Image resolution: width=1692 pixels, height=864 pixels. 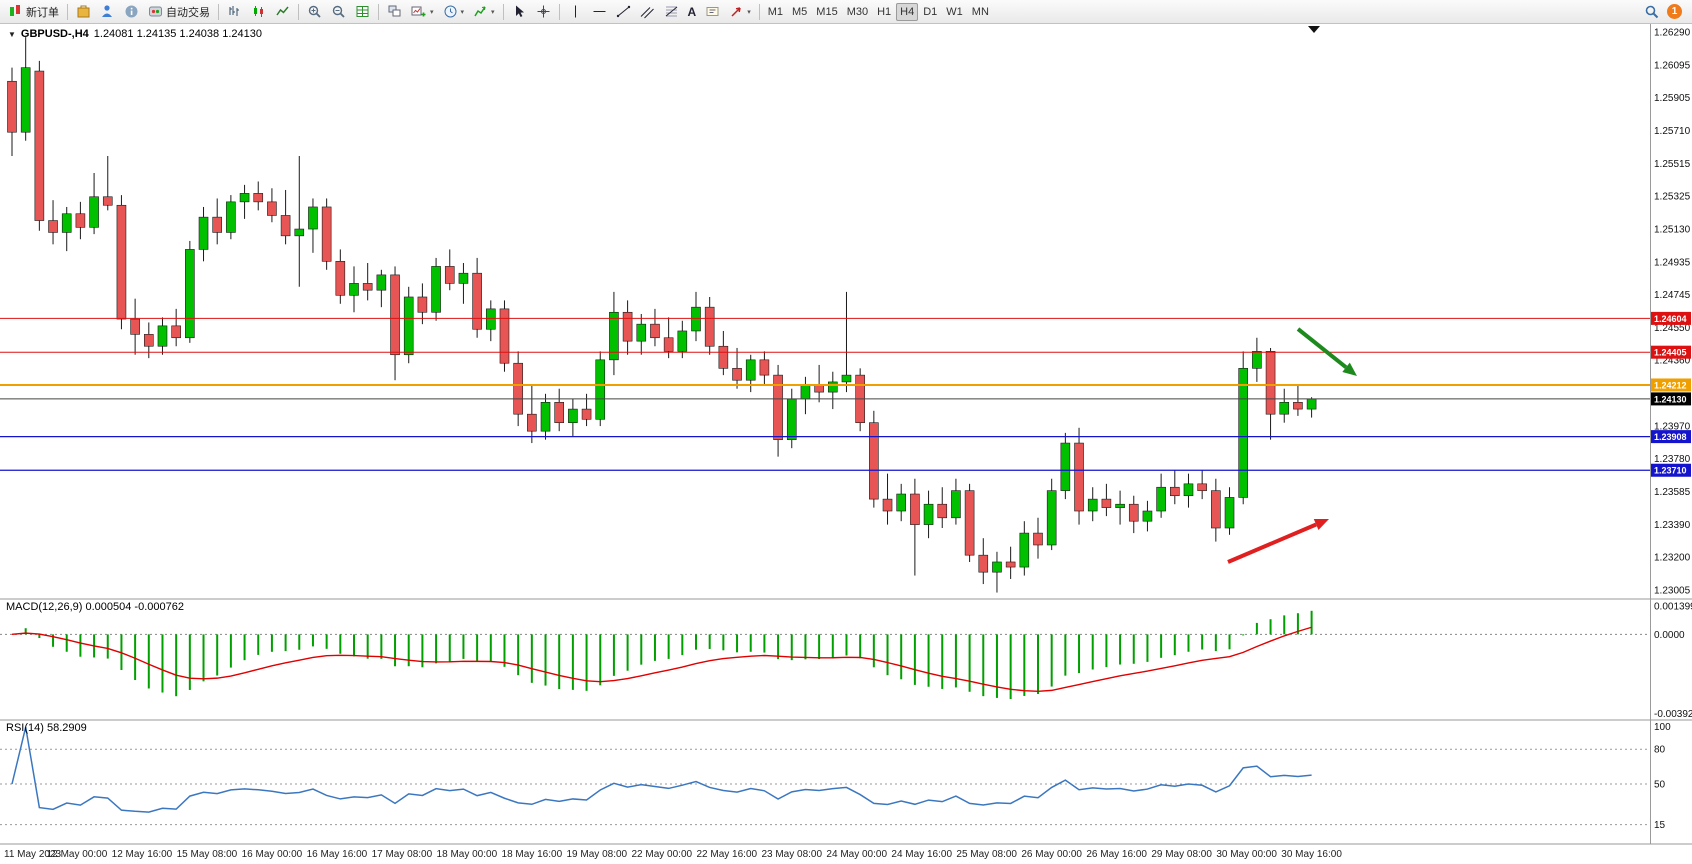 What do you see at coordinates (107, 12) in the screenshot?
I see `signals-button` at bounding box center [107, 12].